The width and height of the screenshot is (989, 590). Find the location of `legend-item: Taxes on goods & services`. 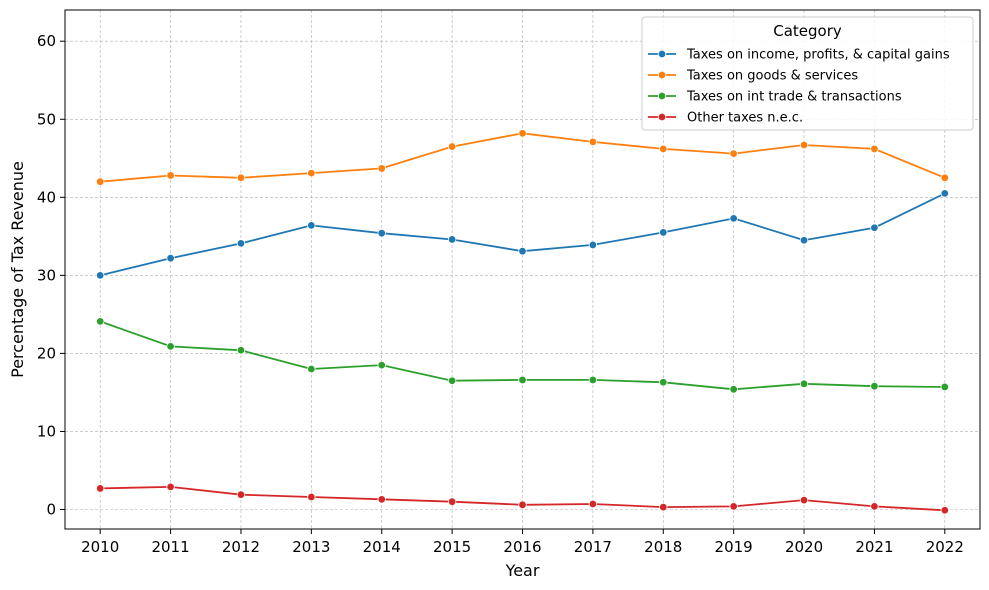

legend-item: Taxes on goods & services is located at coordinates (753, 76).